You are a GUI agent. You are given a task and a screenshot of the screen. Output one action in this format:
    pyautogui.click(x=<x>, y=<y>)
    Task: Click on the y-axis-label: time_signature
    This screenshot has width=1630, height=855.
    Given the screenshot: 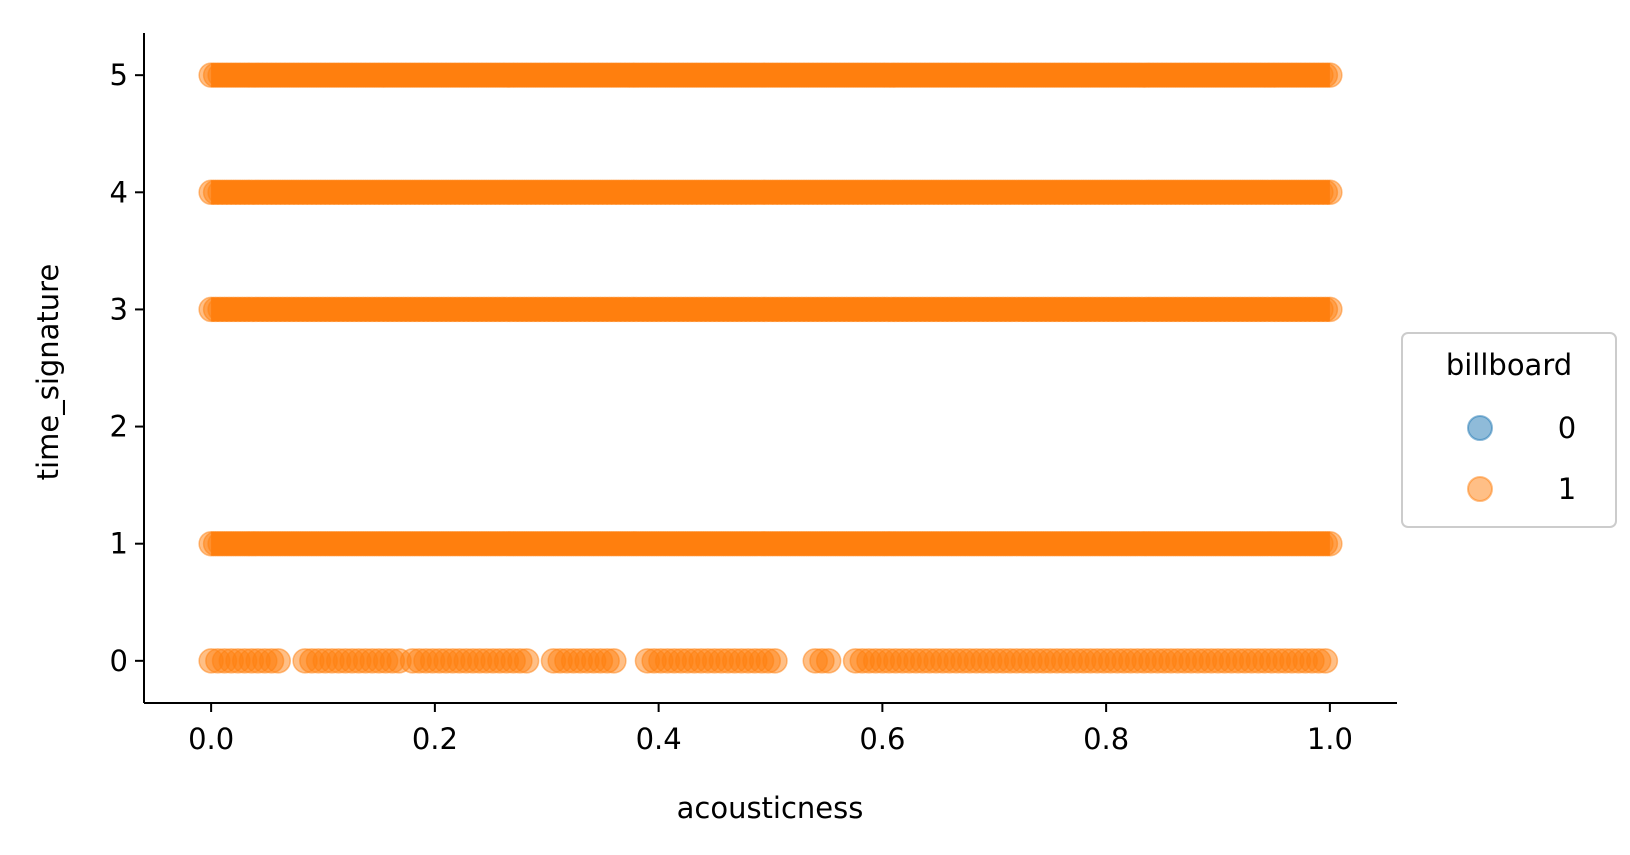 What is the action you would take?
    pyautogui.click(x=48, y=372)
    